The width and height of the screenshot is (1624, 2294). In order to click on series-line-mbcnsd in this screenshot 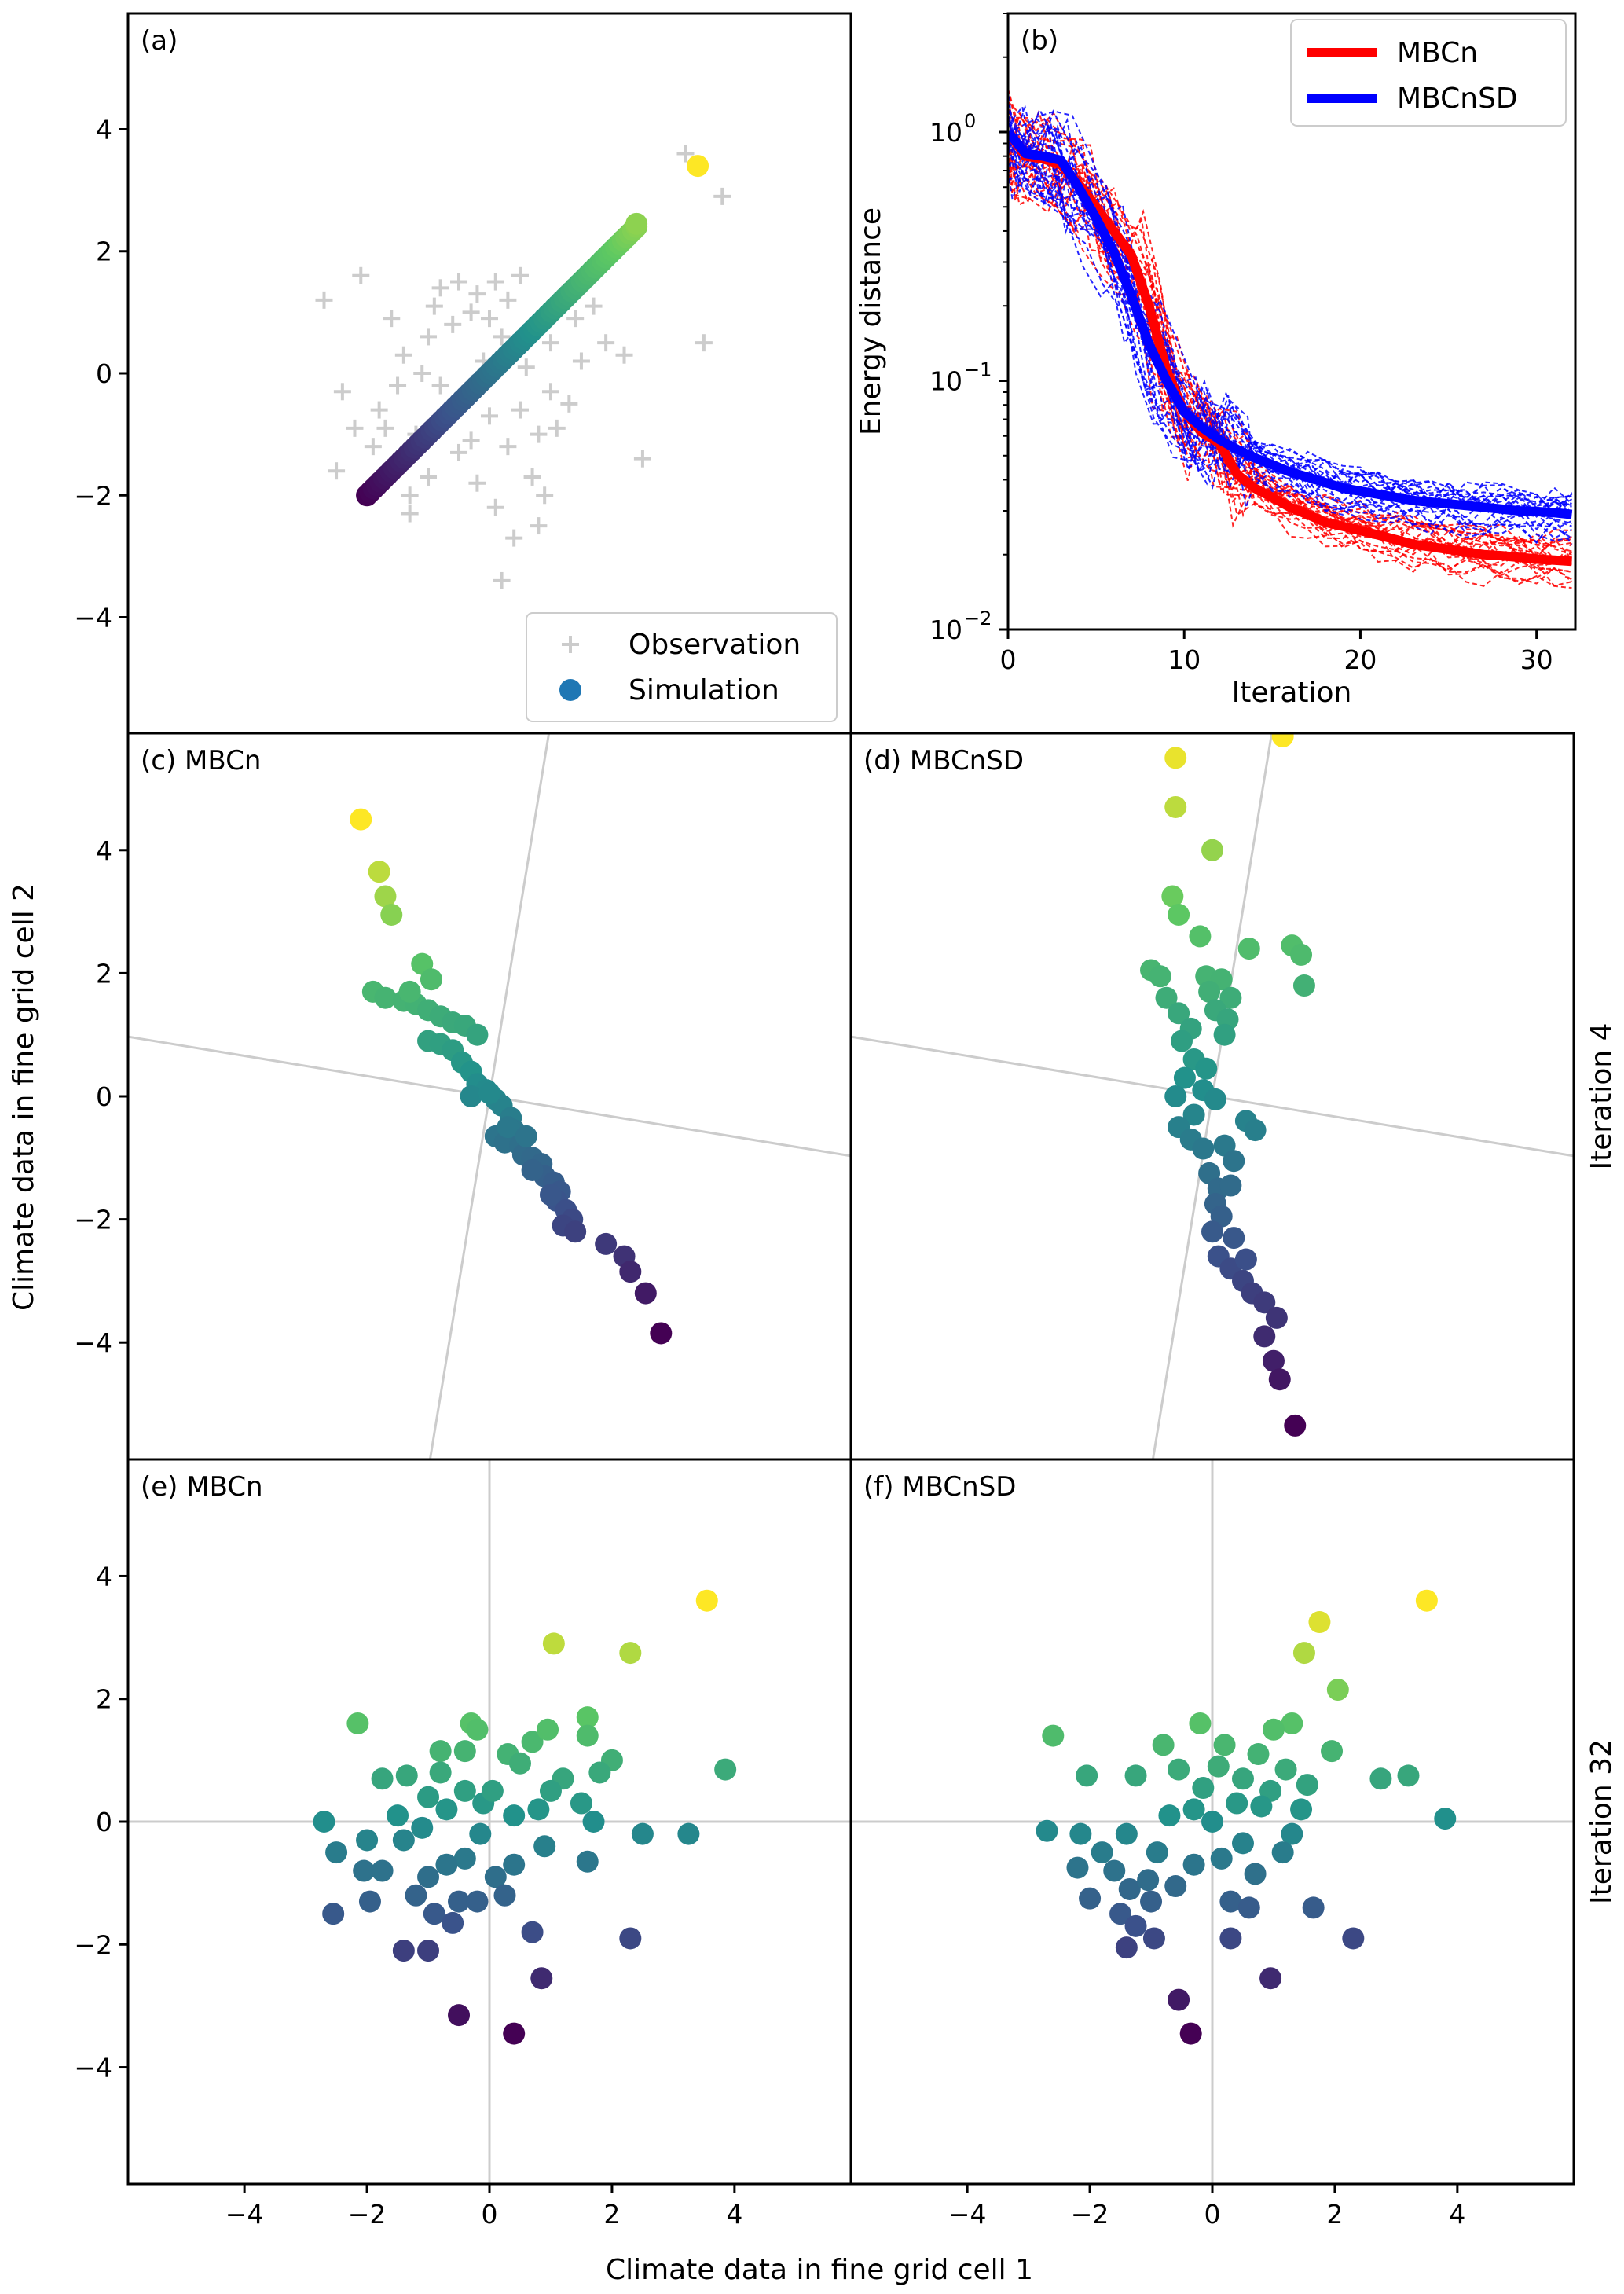, I will do `click(1290, 324)`.